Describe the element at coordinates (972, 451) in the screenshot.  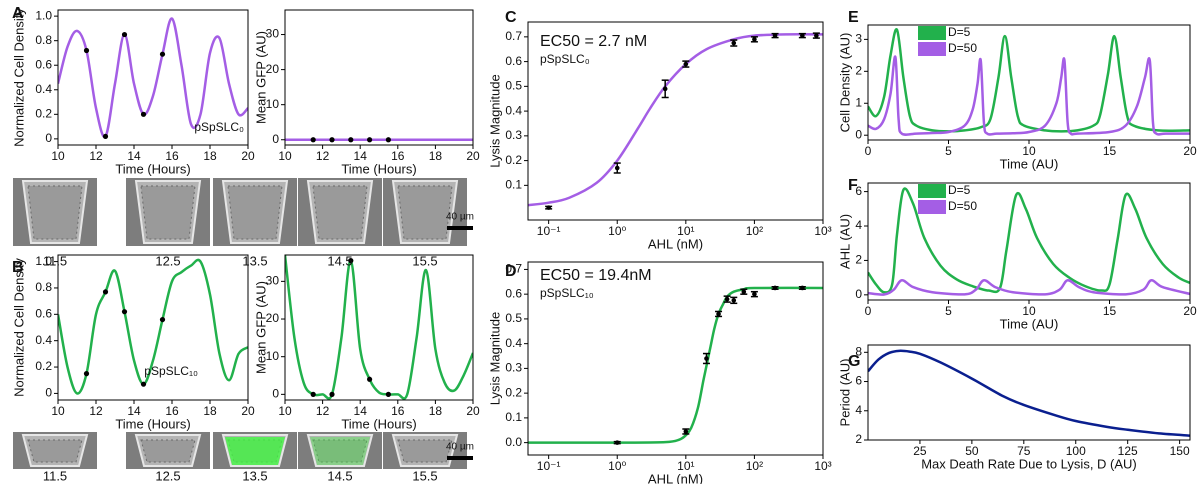
I see `x-tick-label: 50` at that location.